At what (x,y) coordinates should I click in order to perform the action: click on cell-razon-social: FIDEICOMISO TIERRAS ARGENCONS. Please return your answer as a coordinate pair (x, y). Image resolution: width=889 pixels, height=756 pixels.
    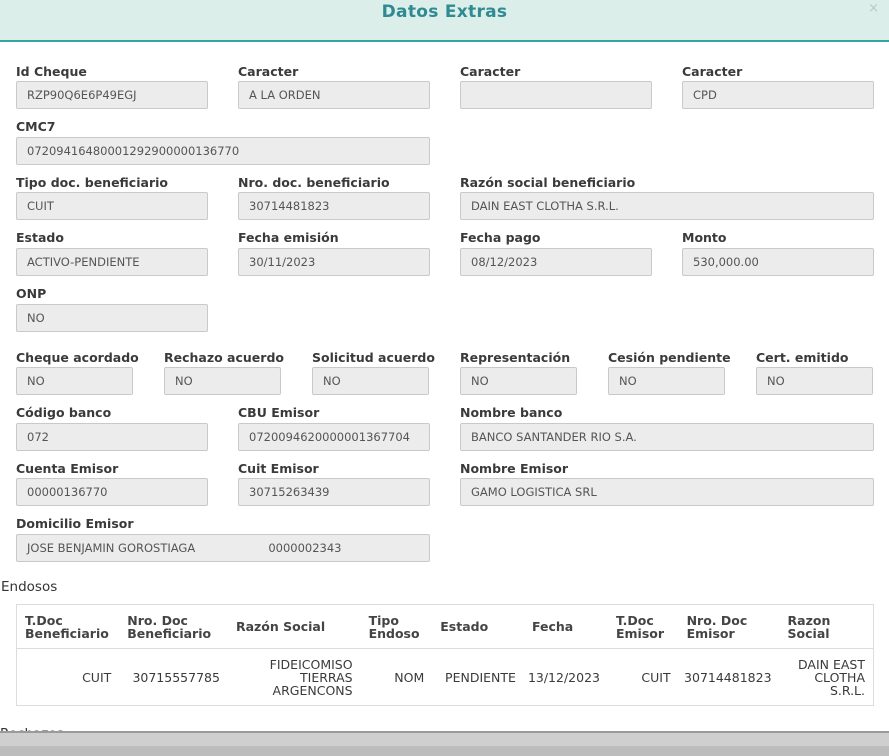
    Looking at the image, I should click on (311, 677).